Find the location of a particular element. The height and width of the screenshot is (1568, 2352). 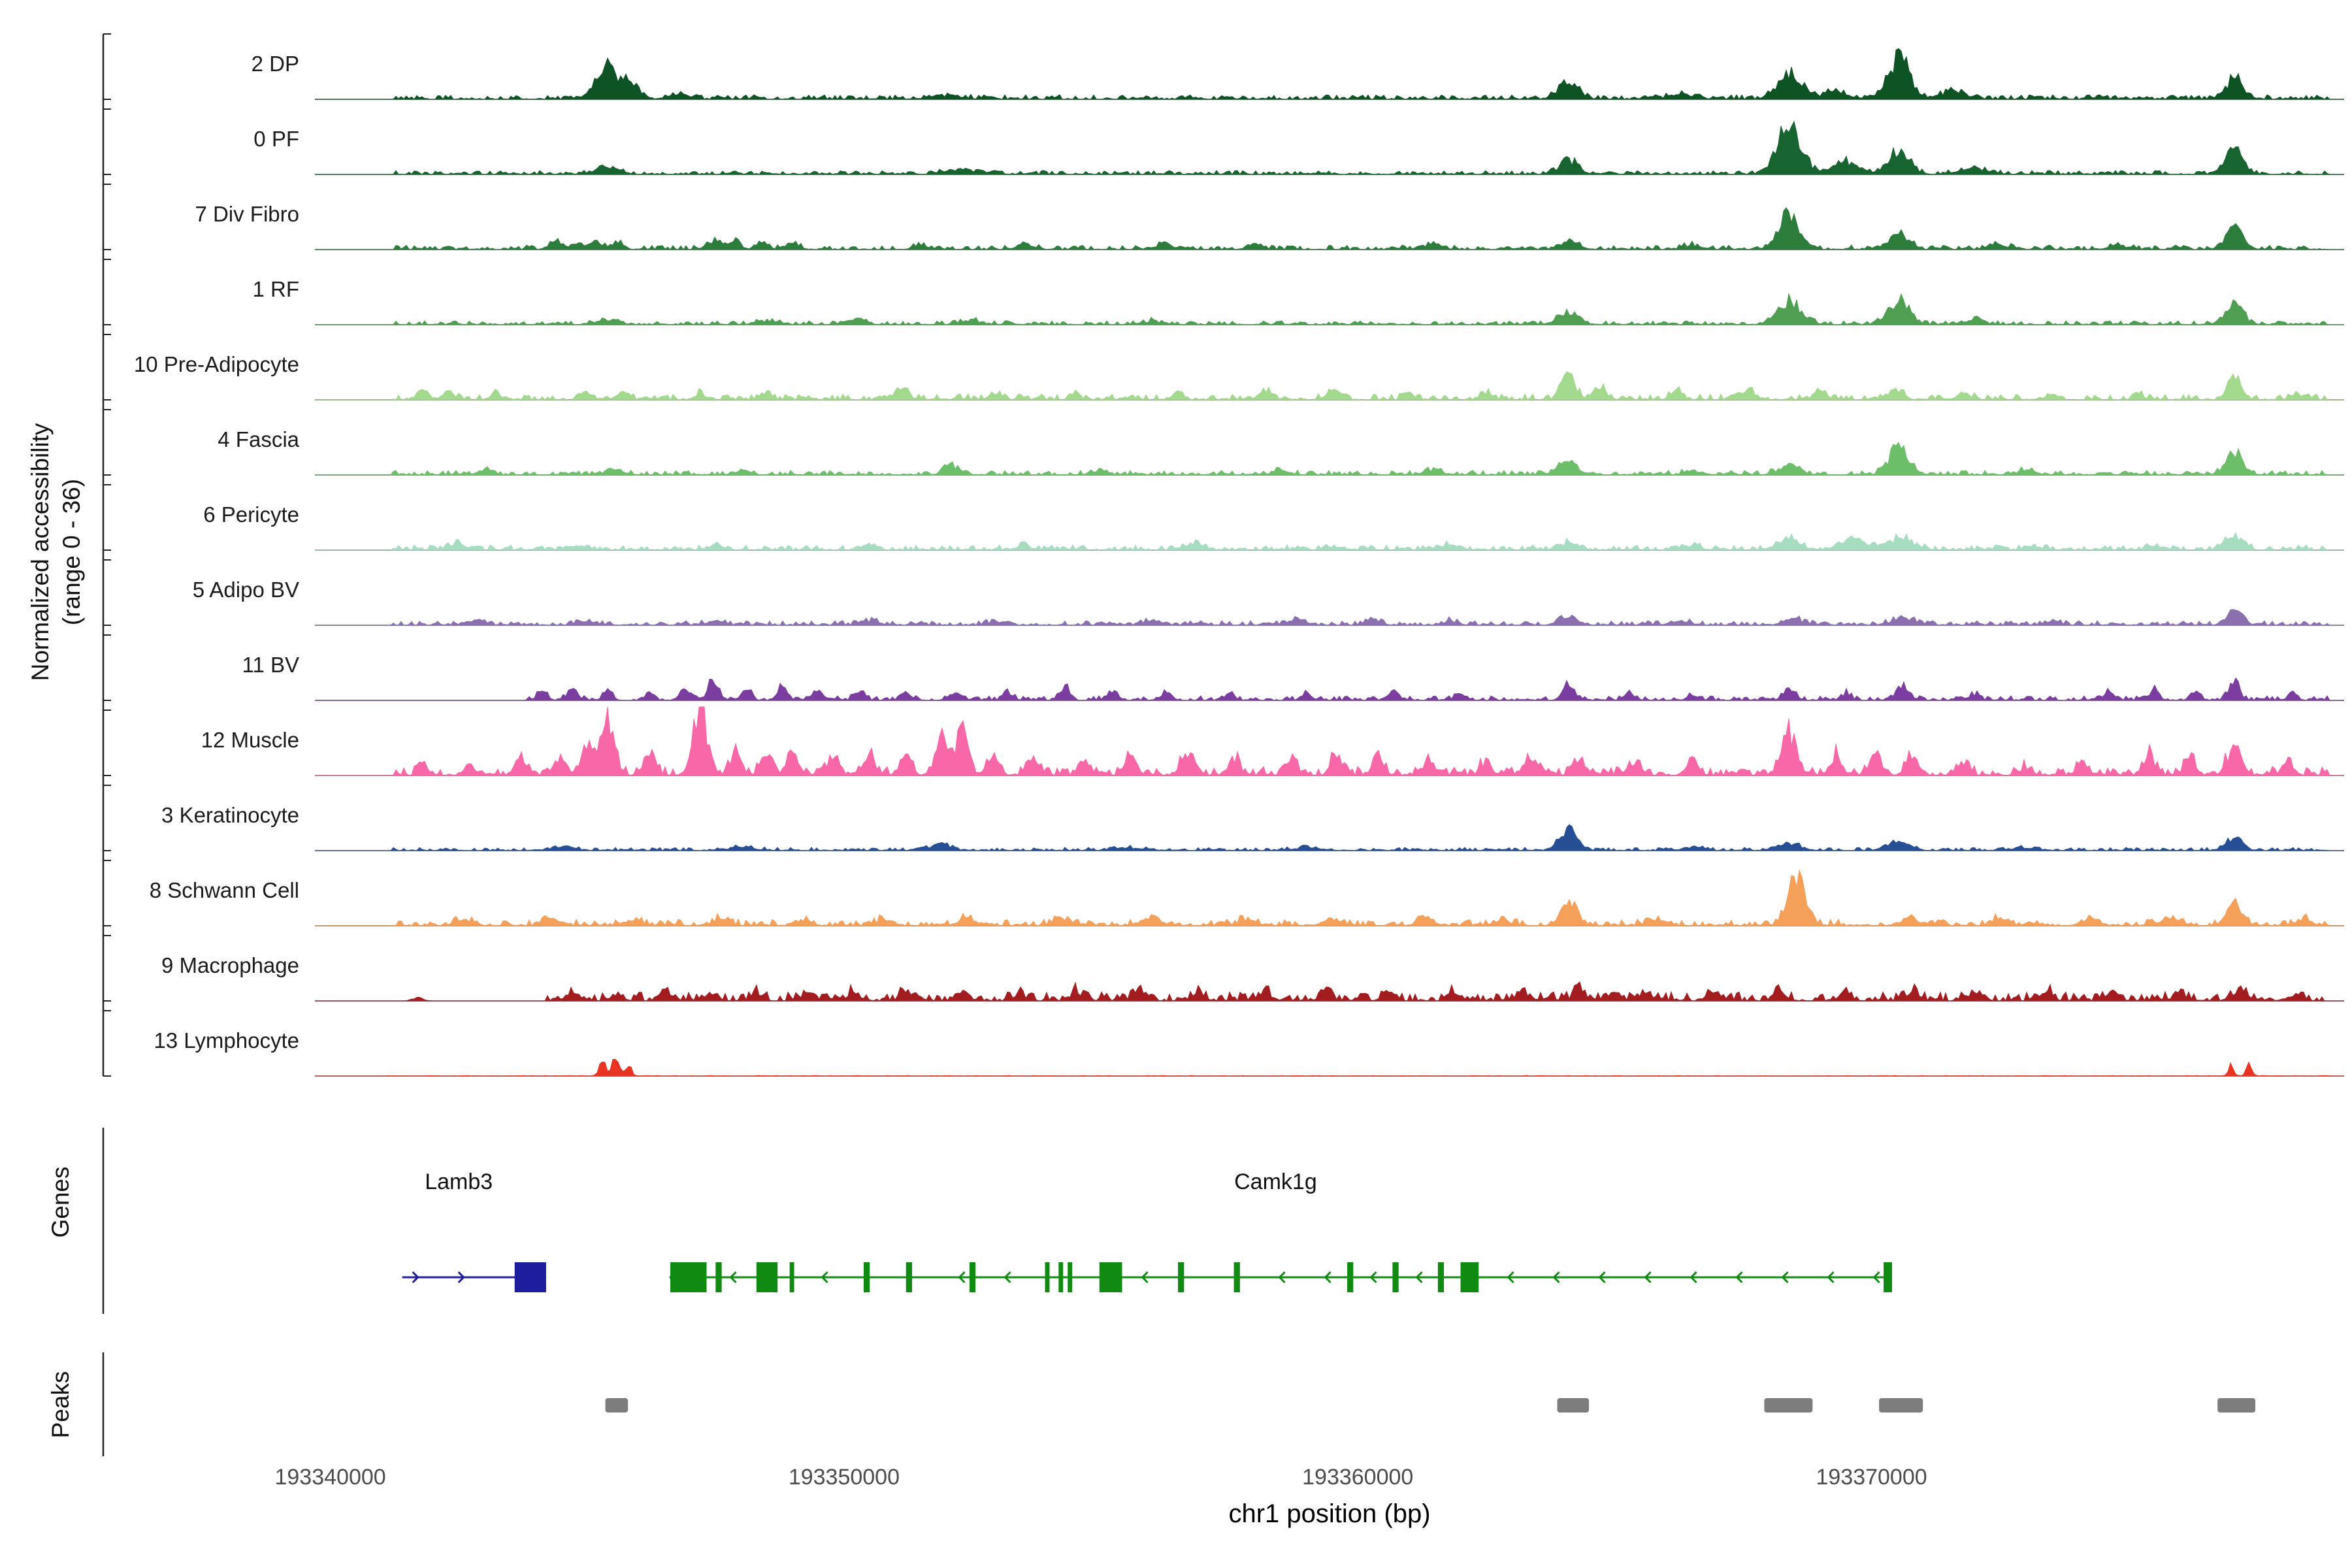

track-label: 4 Fascia is located at coordinates (258, 439).